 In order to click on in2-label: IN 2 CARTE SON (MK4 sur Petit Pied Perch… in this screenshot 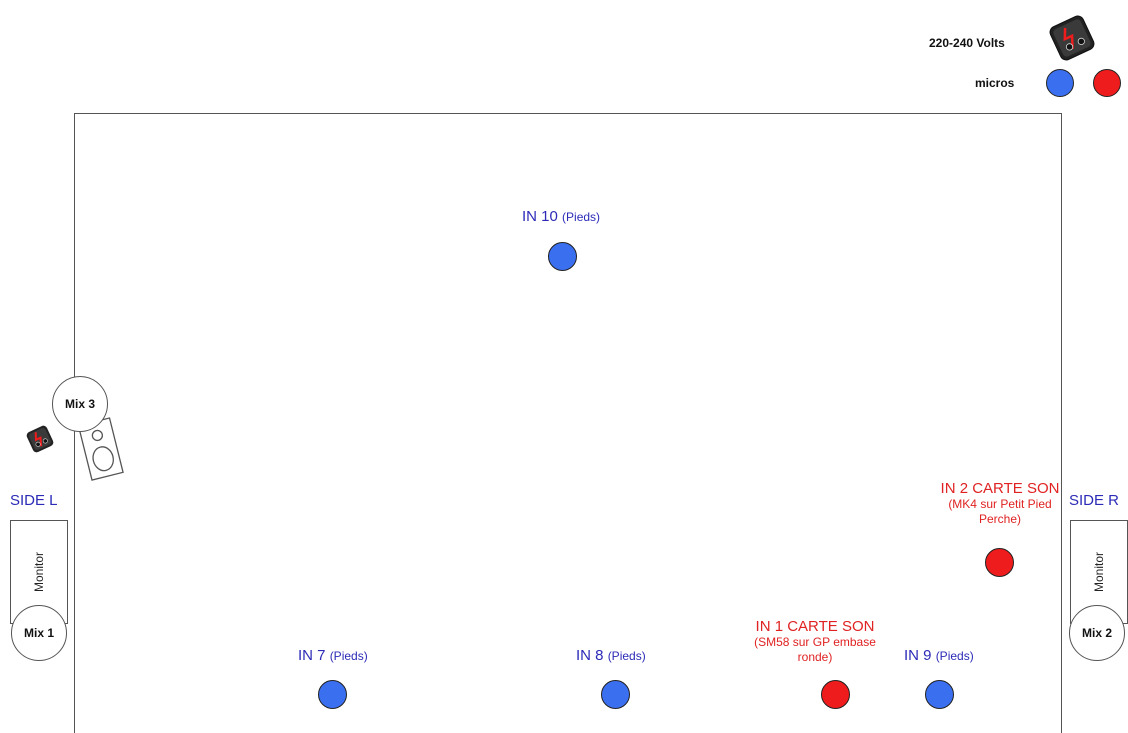, I will do `click(1000, 503)`.